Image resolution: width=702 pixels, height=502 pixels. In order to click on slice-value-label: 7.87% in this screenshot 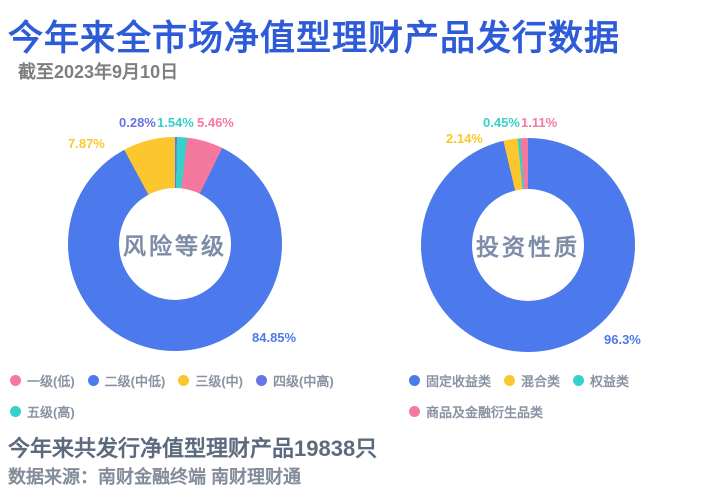, I will do `click(86, 143)`.